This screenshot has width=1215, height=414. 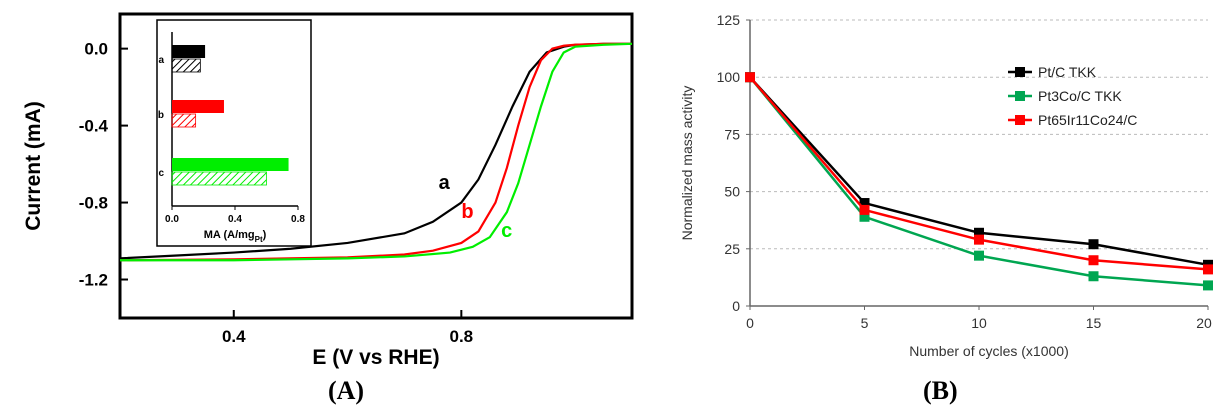 What do you see at coordinates (93, 280) in the screenshot?
I see `y-tick-label: -1.2` at bounding box center [93, 280].